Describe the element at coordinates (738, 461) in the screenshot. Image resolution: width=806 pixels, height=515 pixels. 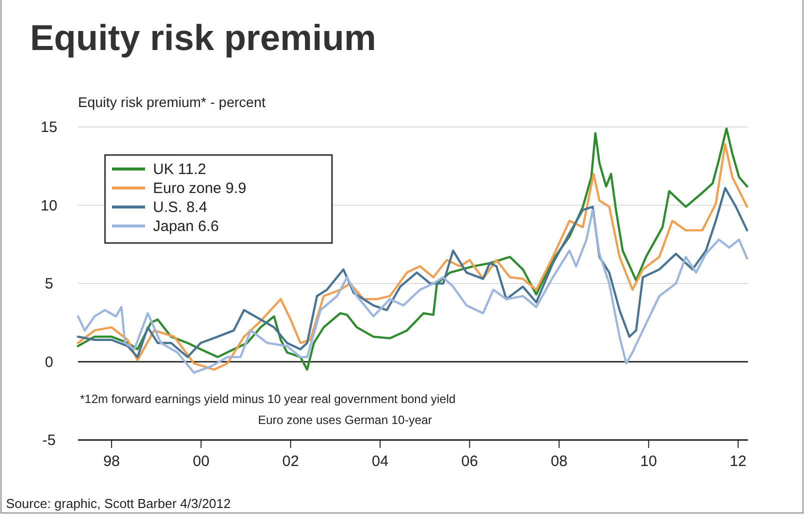
I see `x-tick-label: 12` at that location.